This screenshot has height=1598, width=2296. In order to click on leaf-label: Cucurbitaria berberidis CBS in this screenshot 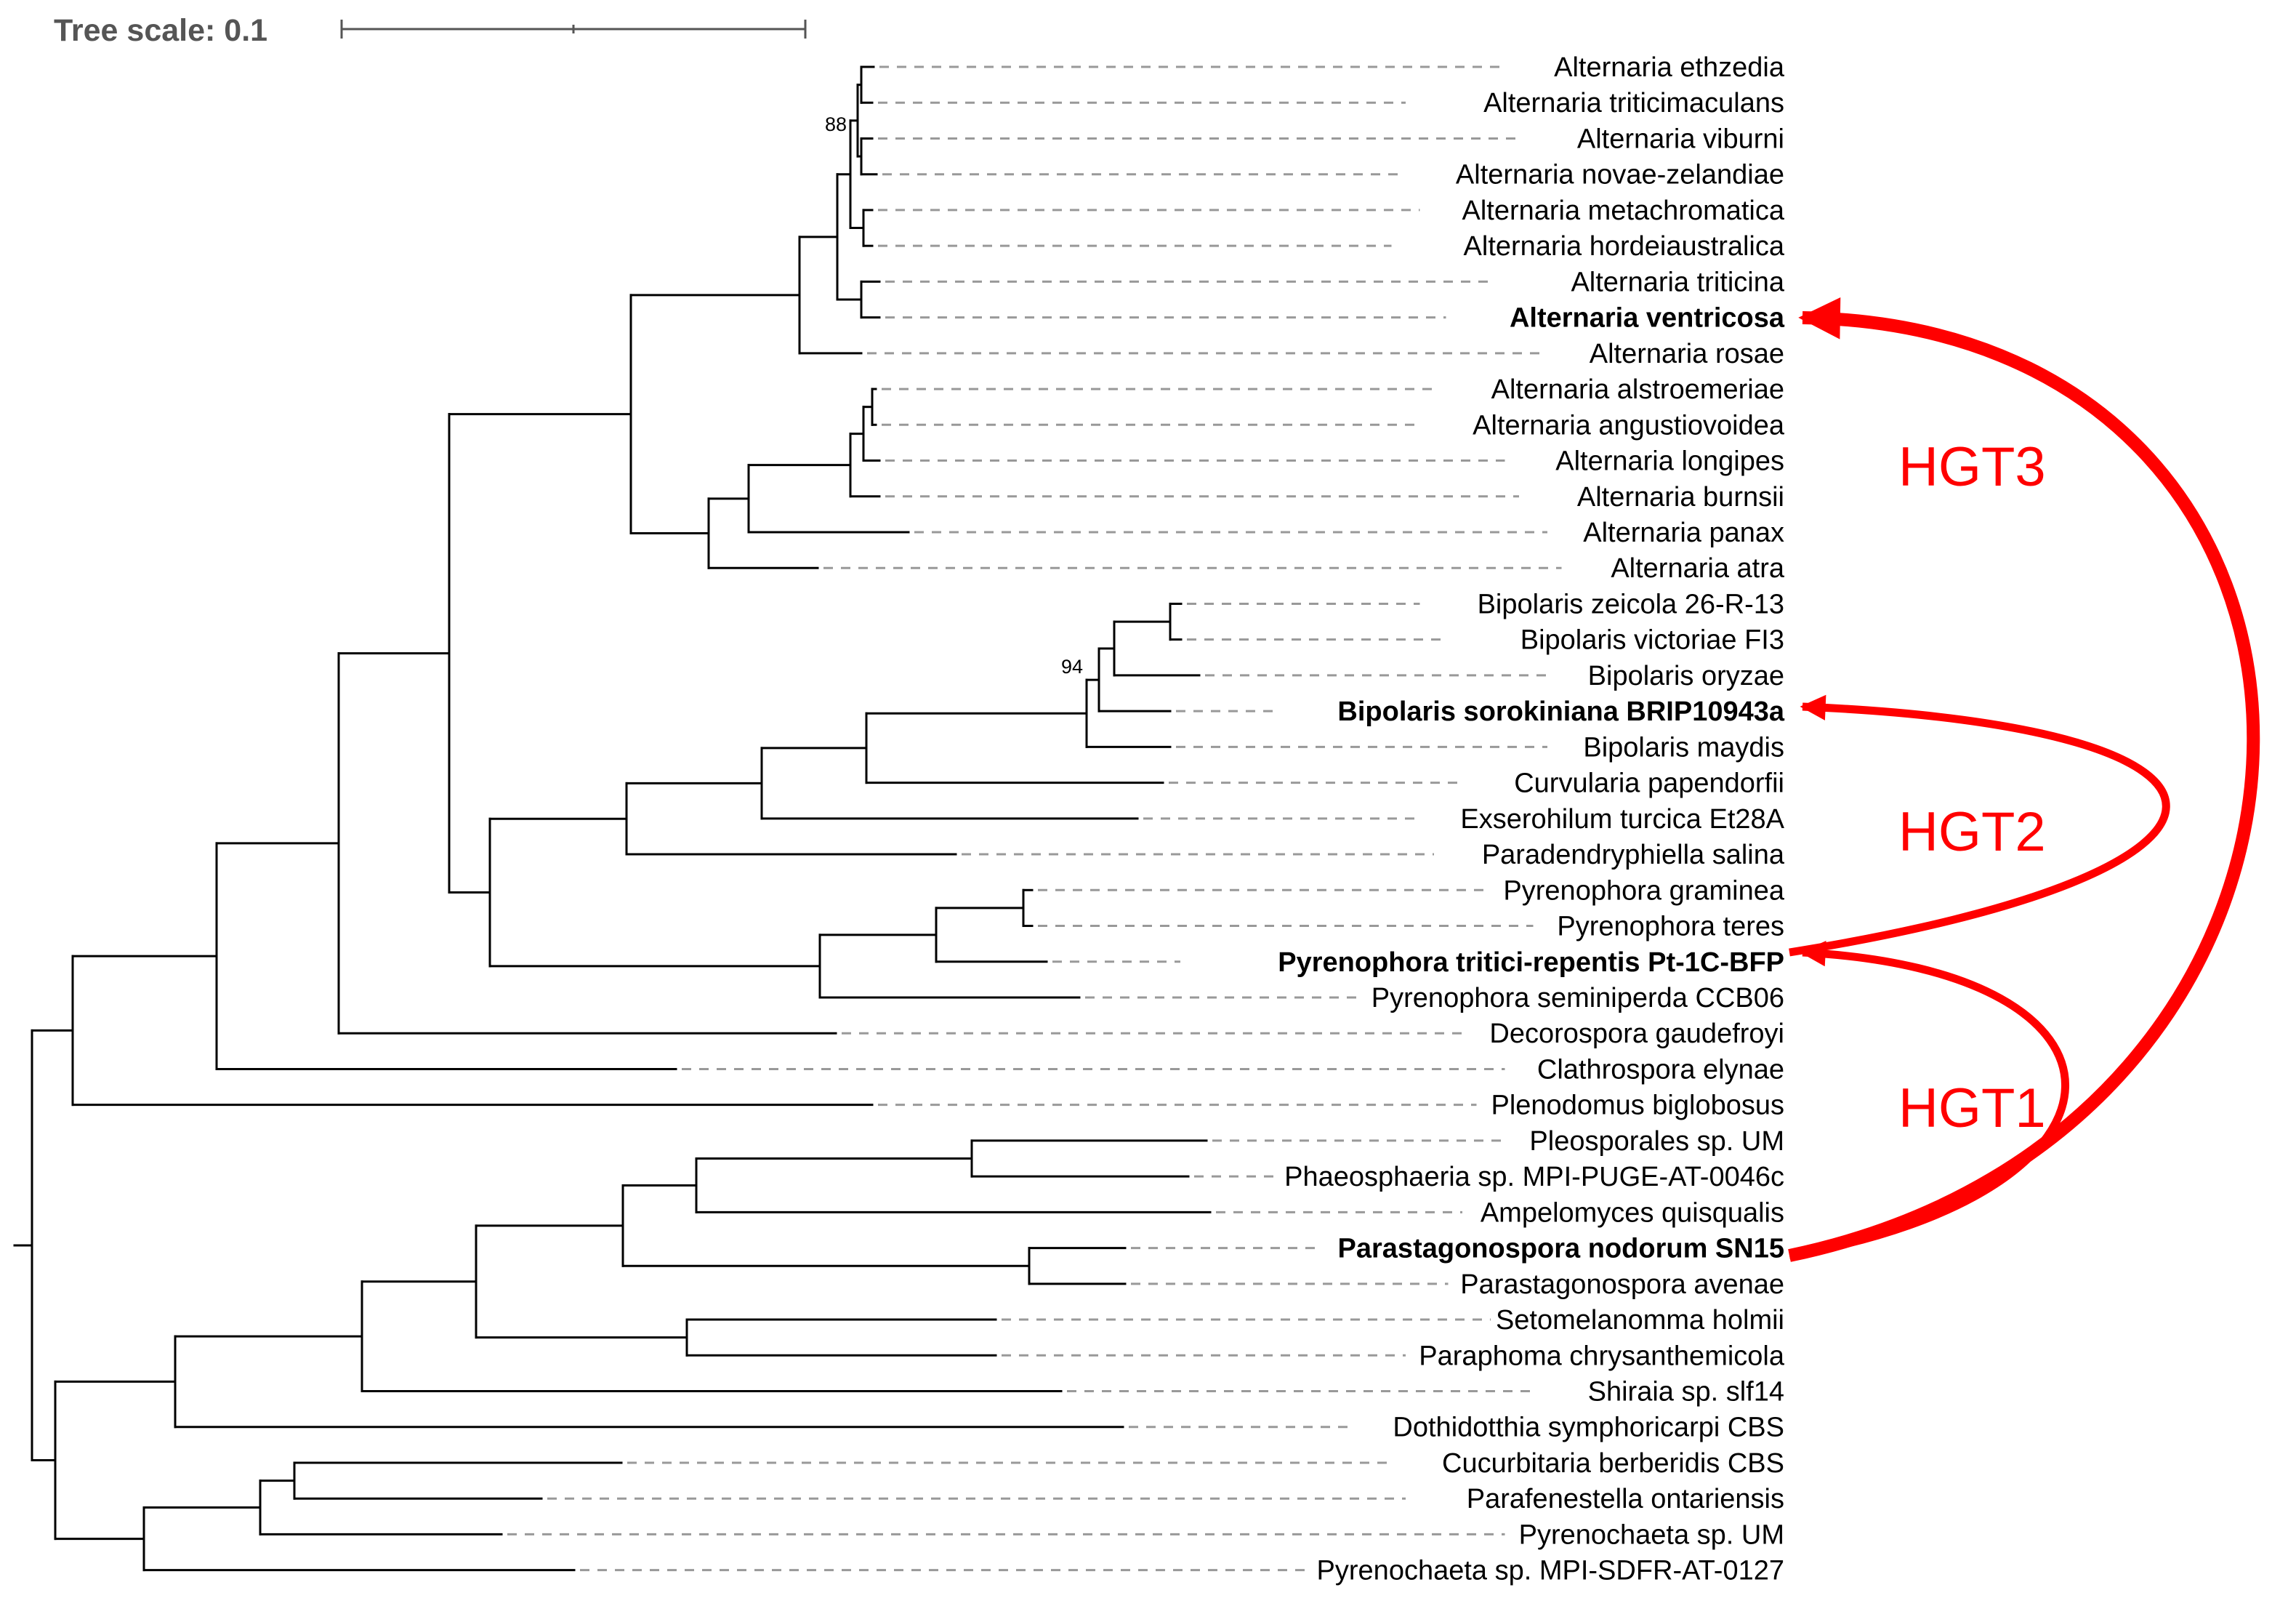, I will do `click(1613, 1464)`.